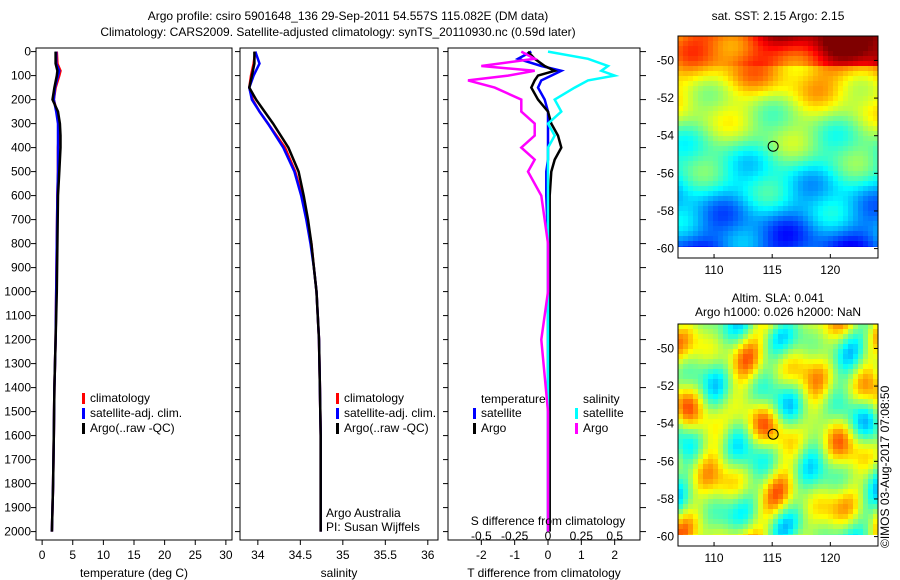 The height and width of the screenshot is (580, 900). Describe the element at coordinates (508, 291) in the screenshot. I see `series-line-s-argo` at that location.